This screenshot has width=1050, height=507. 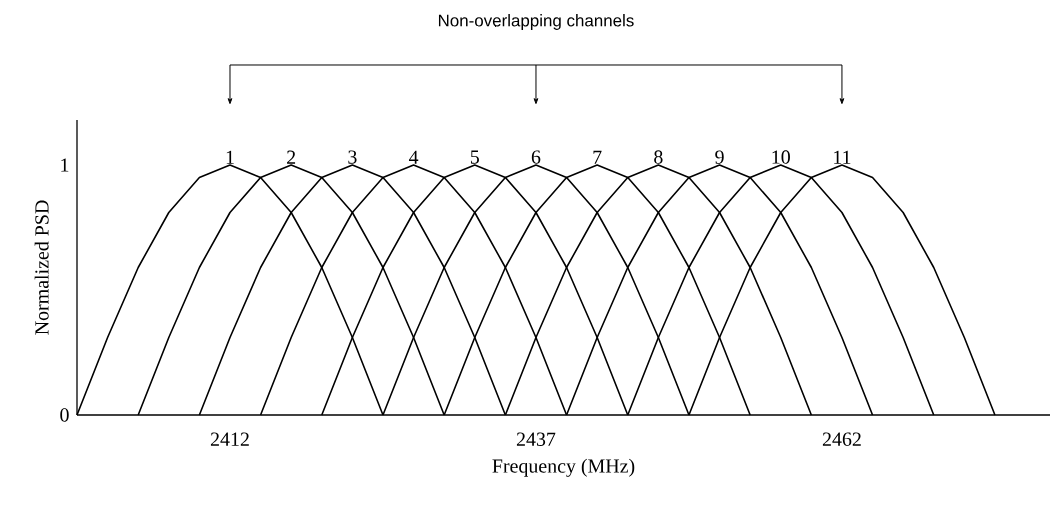 I want to click on series-label: 8, so click(x=658, y=157).